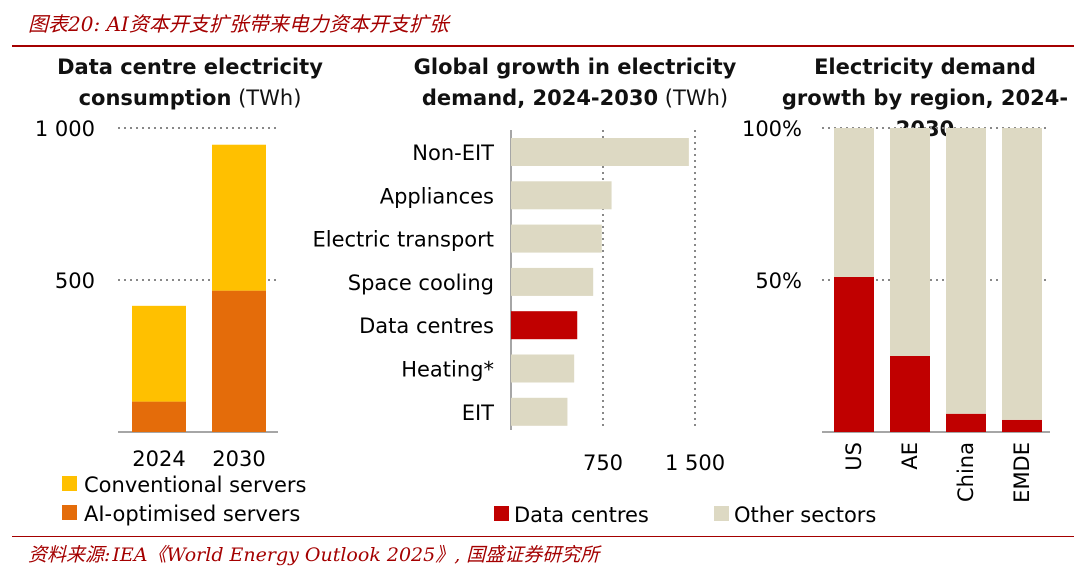  What do you see at coordinates (695, 463) in the screenshot?
I see `chart2-xtick-label: 1 500` at bounding box center [695, 463].